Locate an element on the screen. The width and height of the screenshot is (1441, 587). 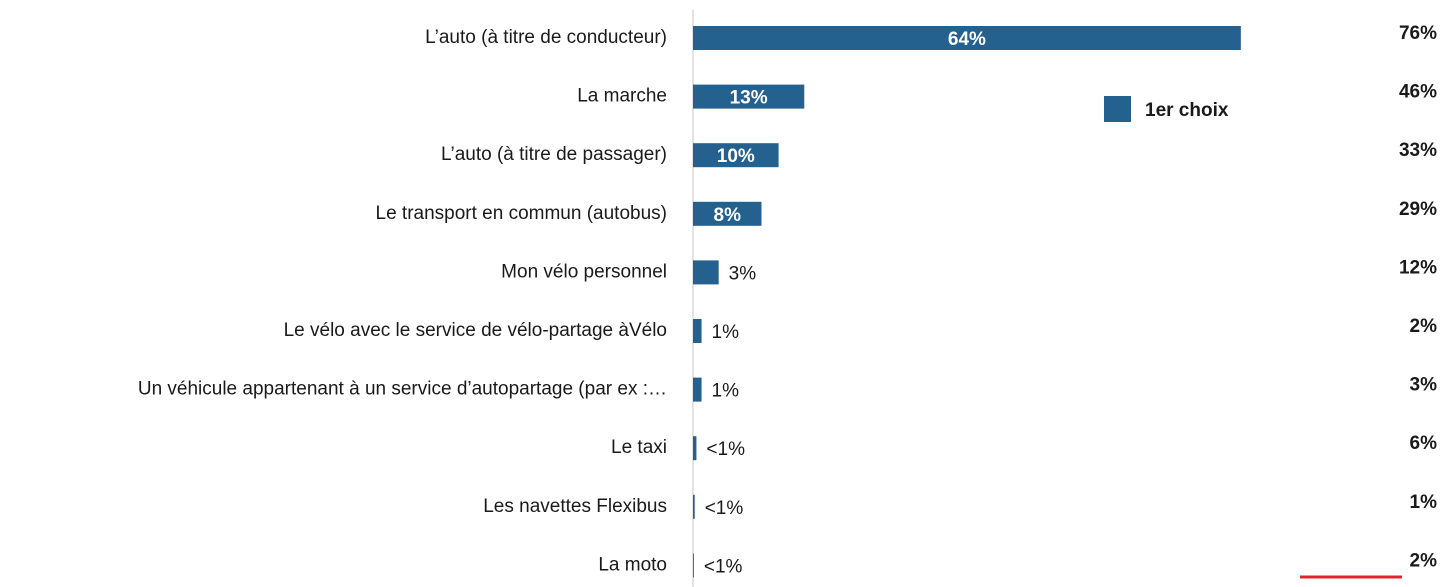
value-label: 13% is located at coordinates (749, 98).